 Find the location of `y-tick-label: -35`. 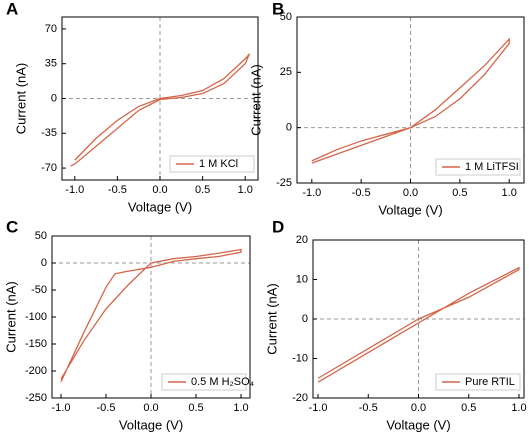

y-tick-label: -35 is located at coordinates (49, 133).